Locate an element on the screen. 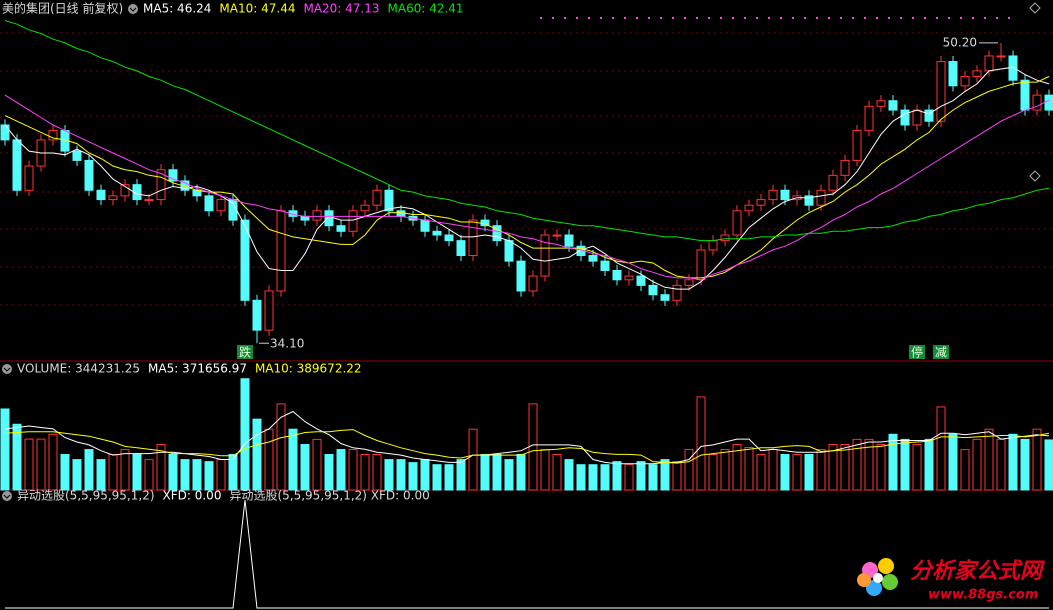  diamond-icon is located at coordinates (1035, 176).